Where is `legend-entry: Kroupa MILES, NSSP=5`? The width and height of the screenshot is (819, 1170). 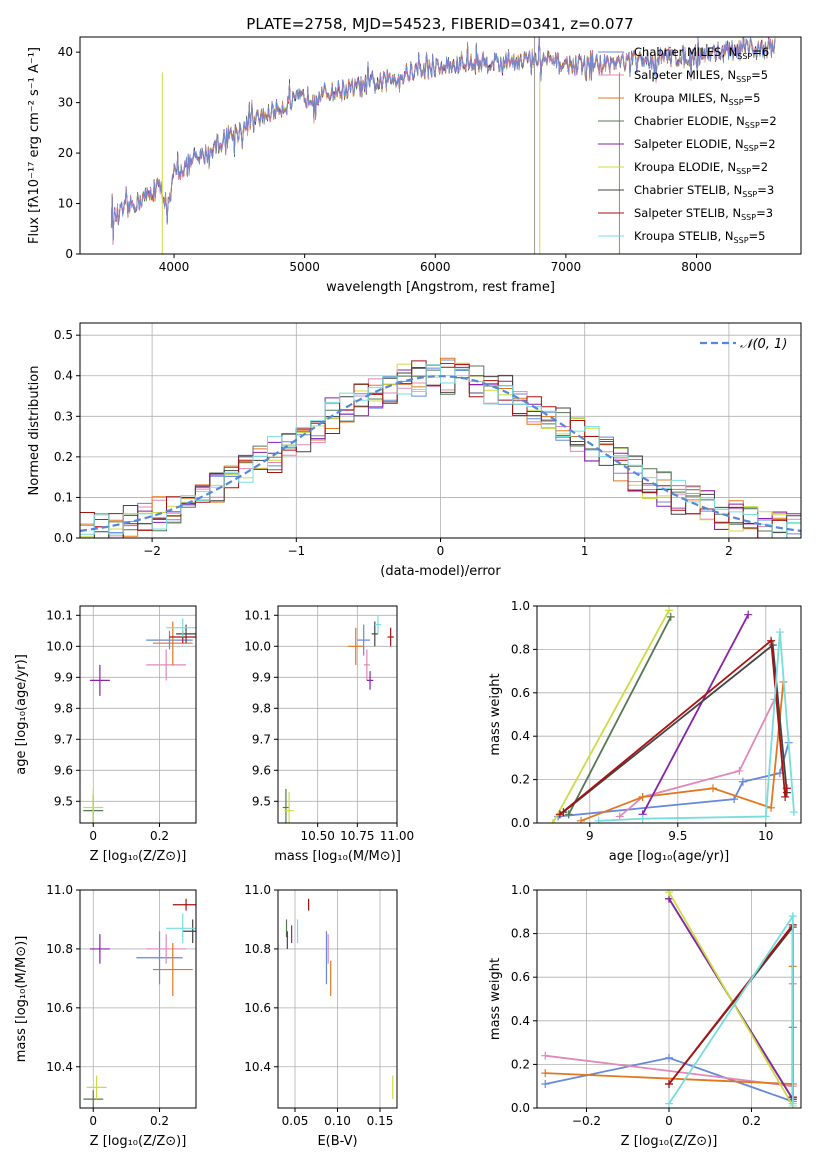
legend-entry: Kroupa MILES, NSSP=5 is located at coordinates (697, 99).